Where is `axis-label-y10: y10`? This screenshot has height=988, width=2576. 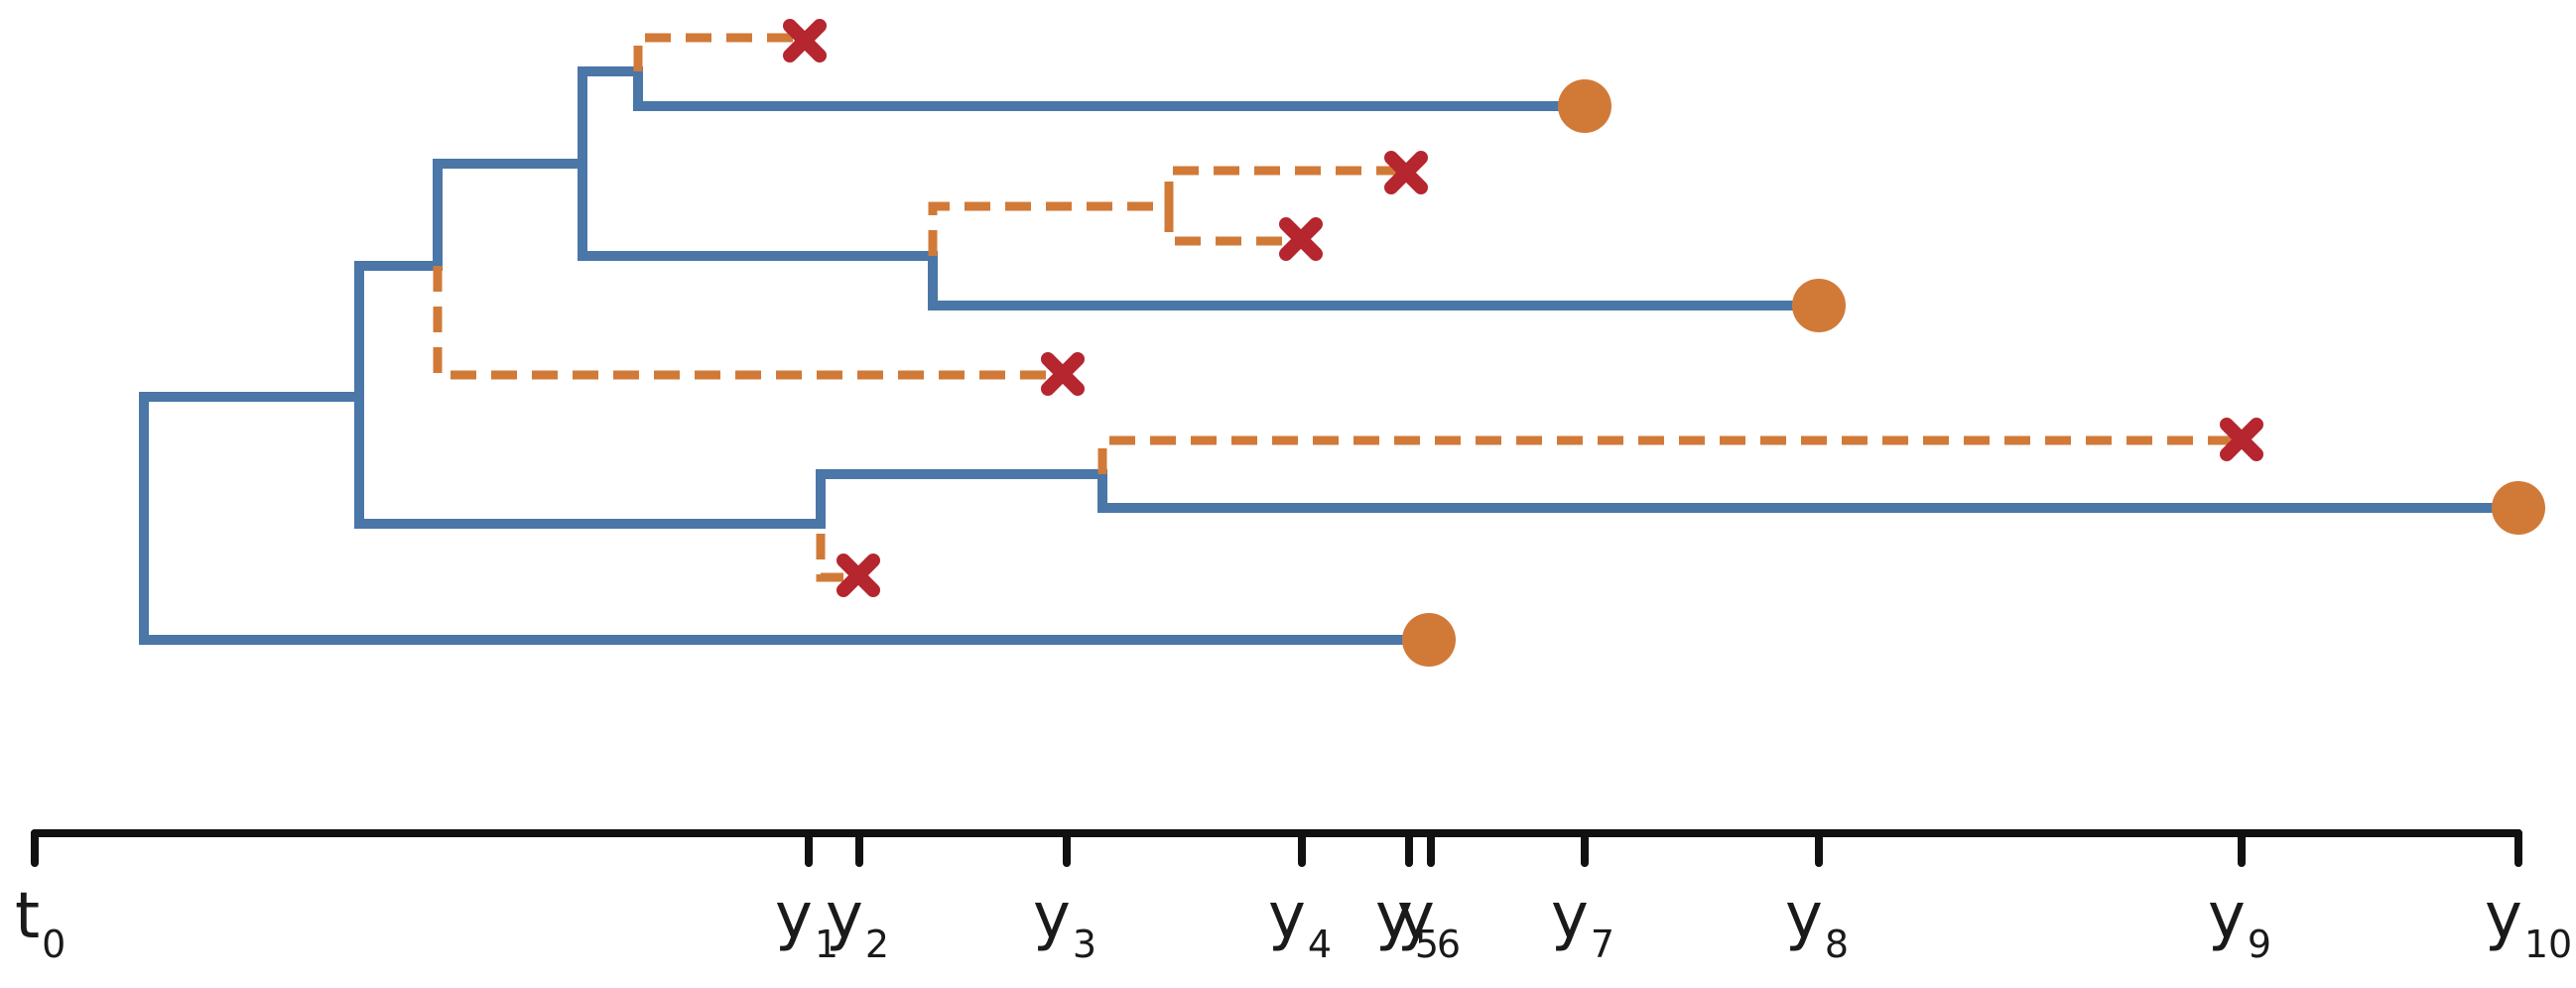
axis-label-y10: y10 is located at coordinates (2529, 923).